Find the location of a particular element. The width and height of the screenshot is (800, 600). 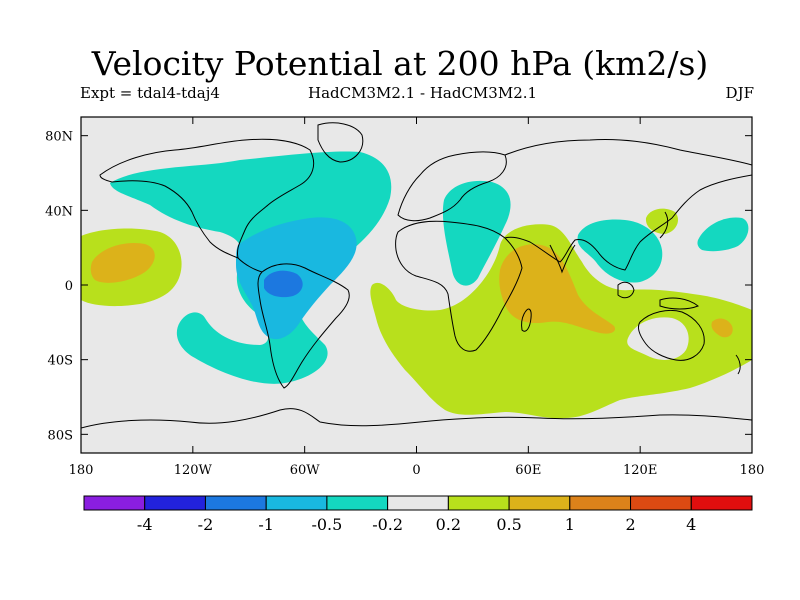

colorbar-label-6: 0.5 is located at coordinates (508, 524).